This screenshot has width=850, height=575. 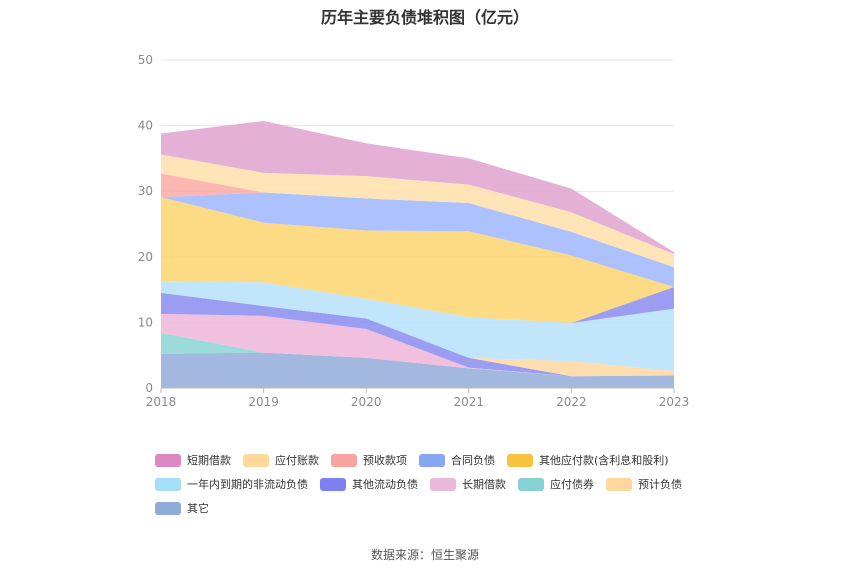 I want to click on legend-row: 其它, so click(x=435, y=508).